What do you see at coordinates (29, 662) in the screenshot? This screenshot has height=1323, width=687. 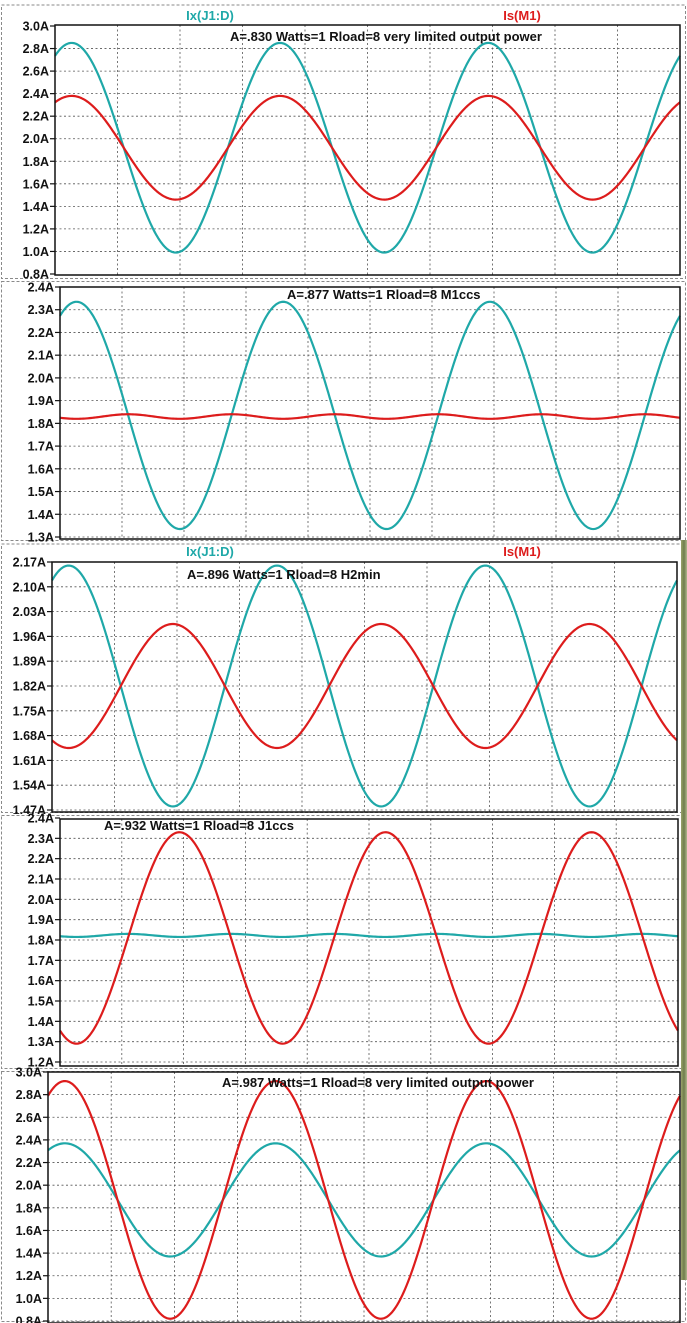 I see `y-tick-label: 1.89A` at bounding box center [29, 662].